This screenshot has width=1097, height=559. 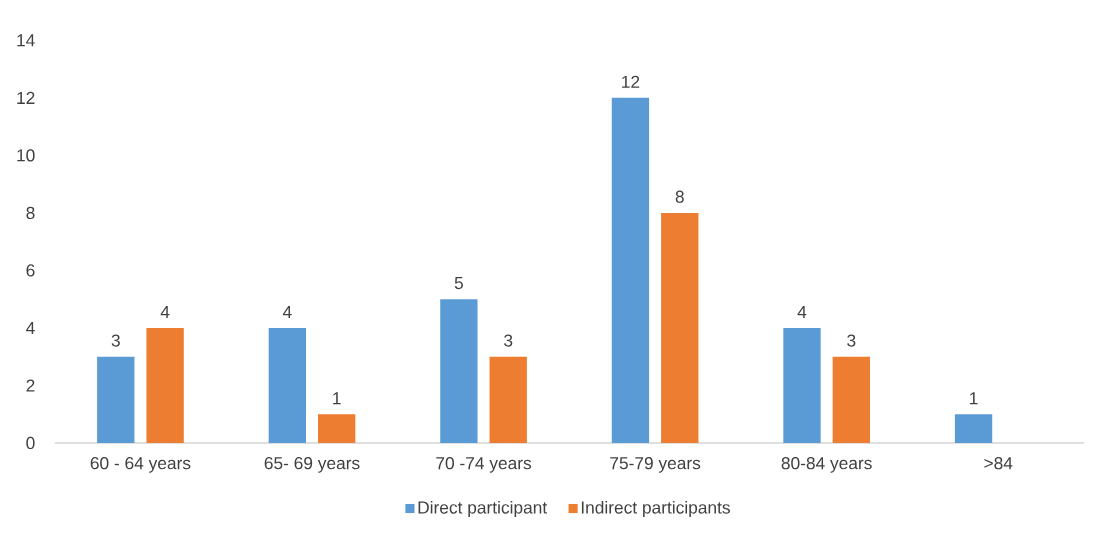 What do you see at coordinates (655, 465) in the screenshot?
I see `x-tick-label: 75-79 years` at bounding box center [655, 465].